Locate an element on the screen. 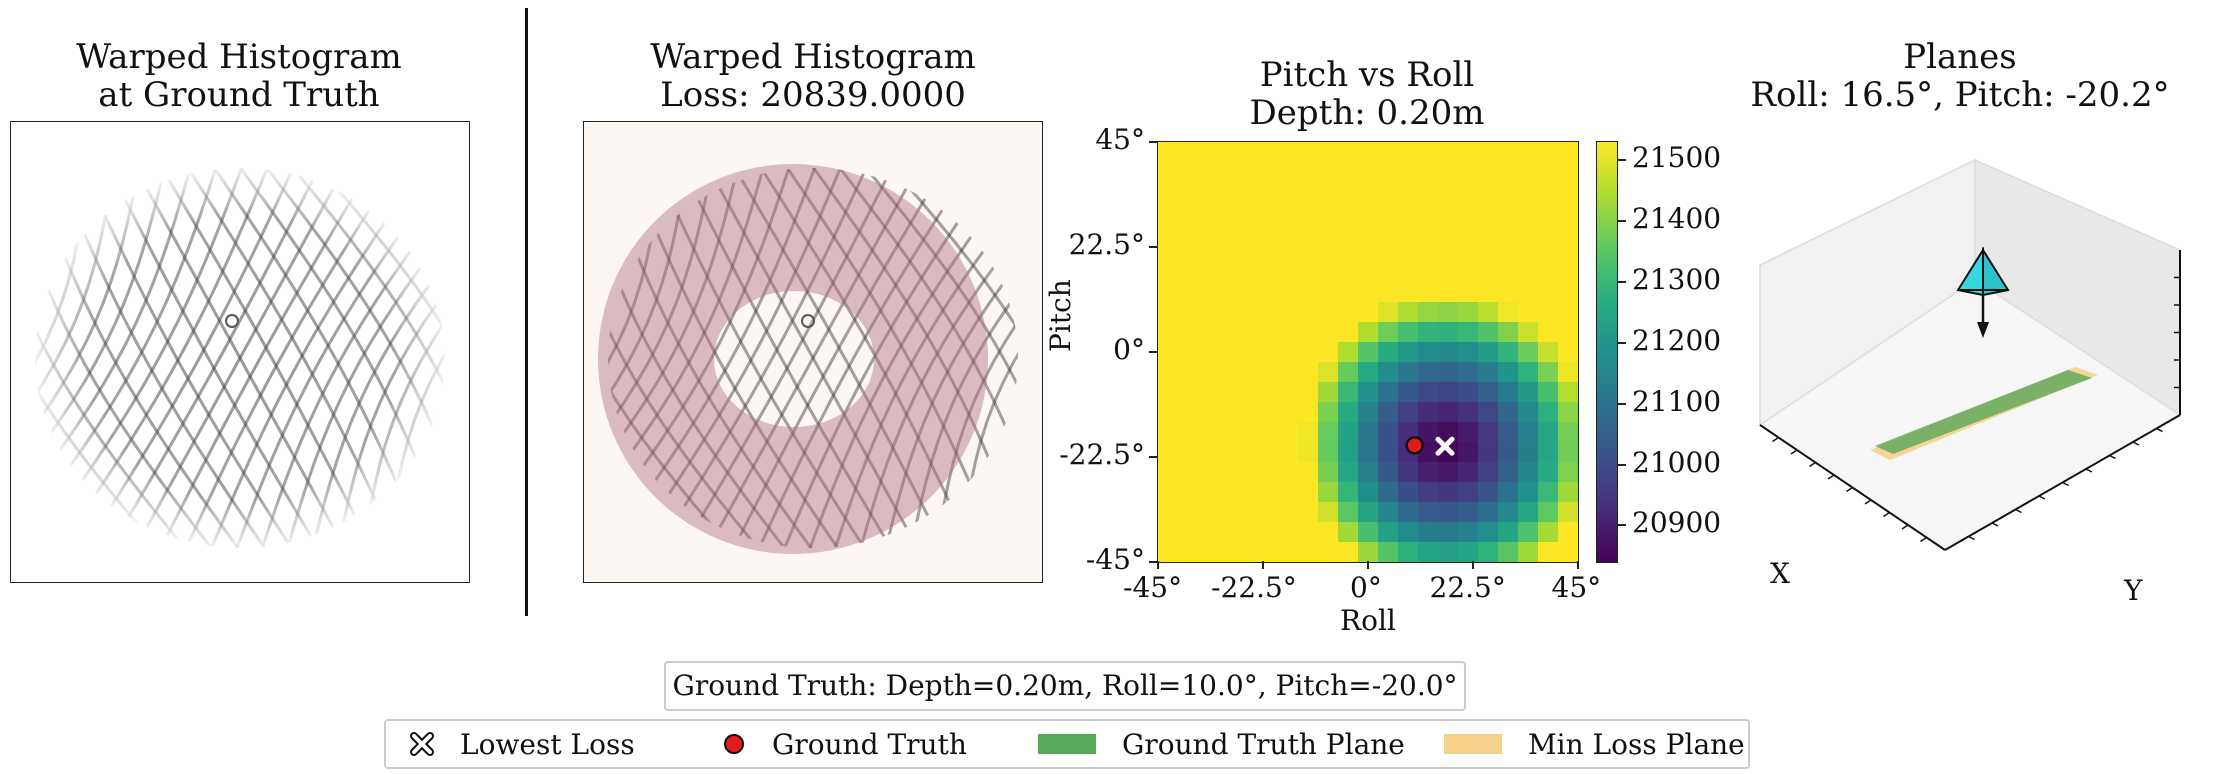 The image size is (2238, 774). warped-hist-panel is located at coordinates (813, 352).